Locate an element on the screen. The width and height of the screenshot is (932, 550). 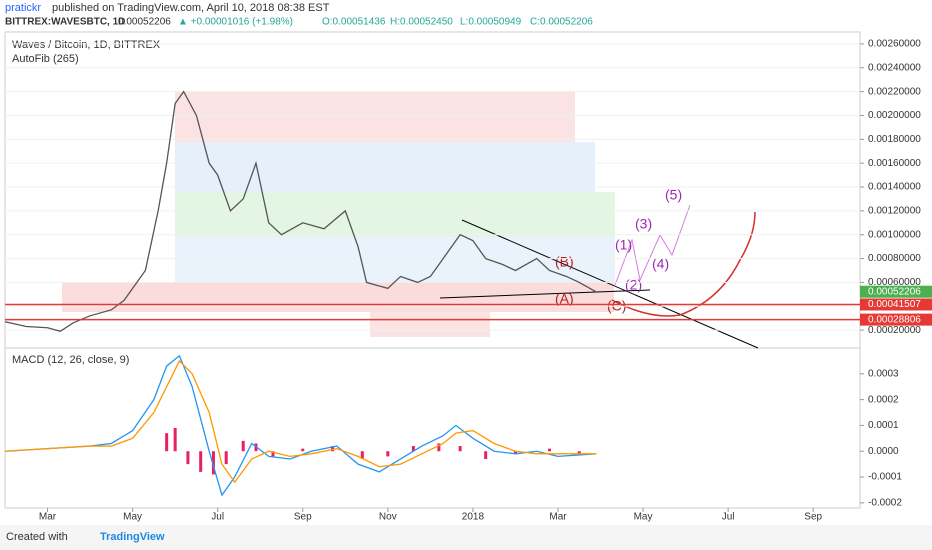
annotation: (4) is located at coordinates (660, 264).